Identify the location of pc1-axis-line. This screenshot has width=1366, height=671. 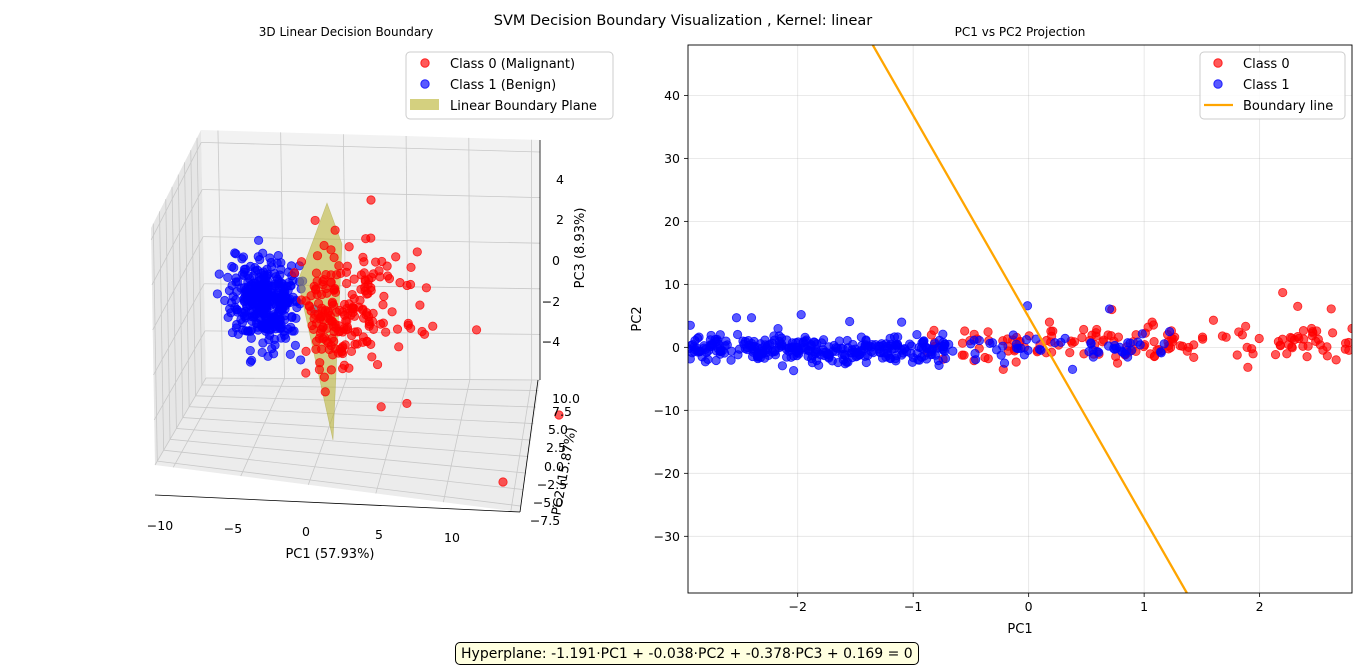
(337, 503).